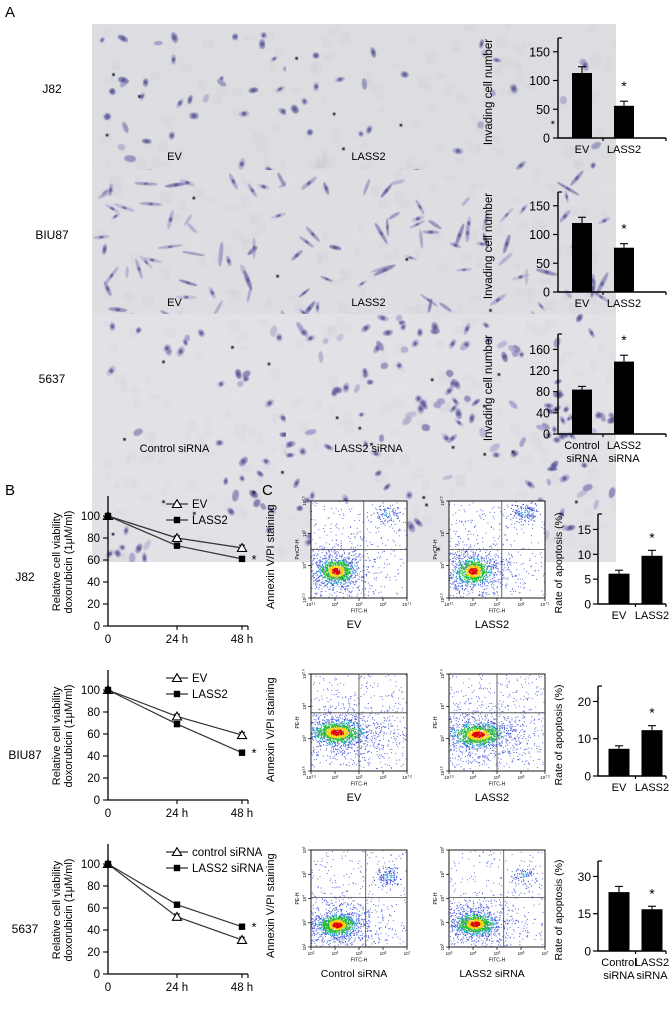 The image size is (672, 1011). I want to click on microscopy-caption: LASS2, so click(368, 157).